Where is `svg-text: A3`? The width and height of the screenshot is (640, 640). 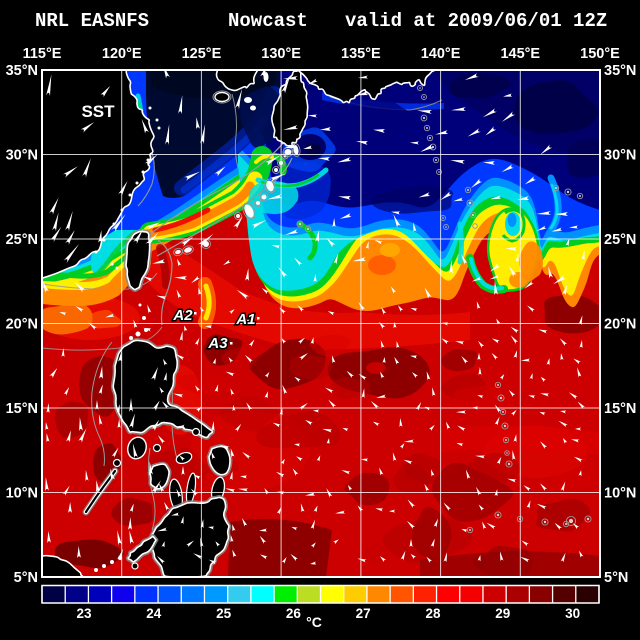
svg-text: A3 is located at coordinates (217, 343).